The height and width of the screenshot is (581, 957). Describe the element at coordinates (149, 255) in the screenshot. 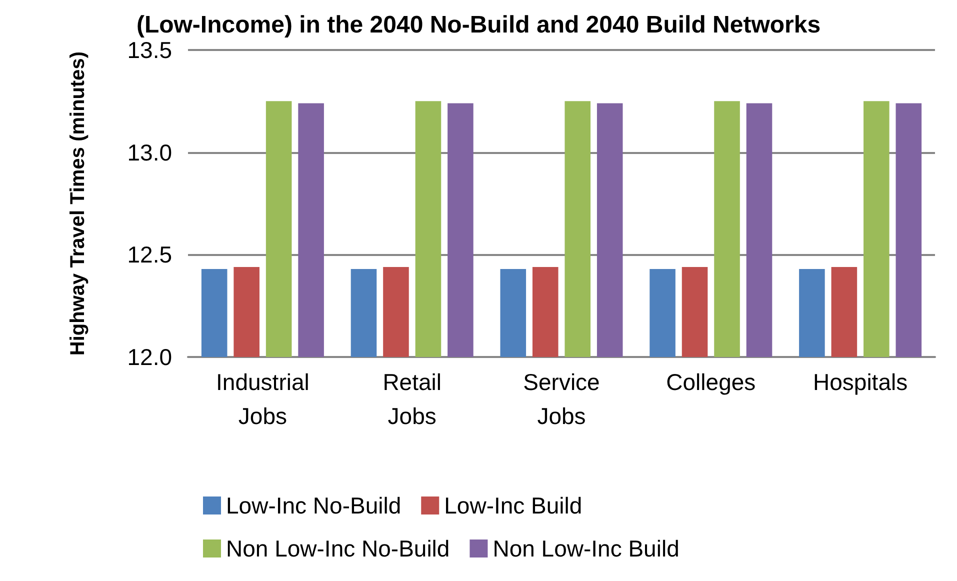

I see `y-tick-label: 12.5` at that location.